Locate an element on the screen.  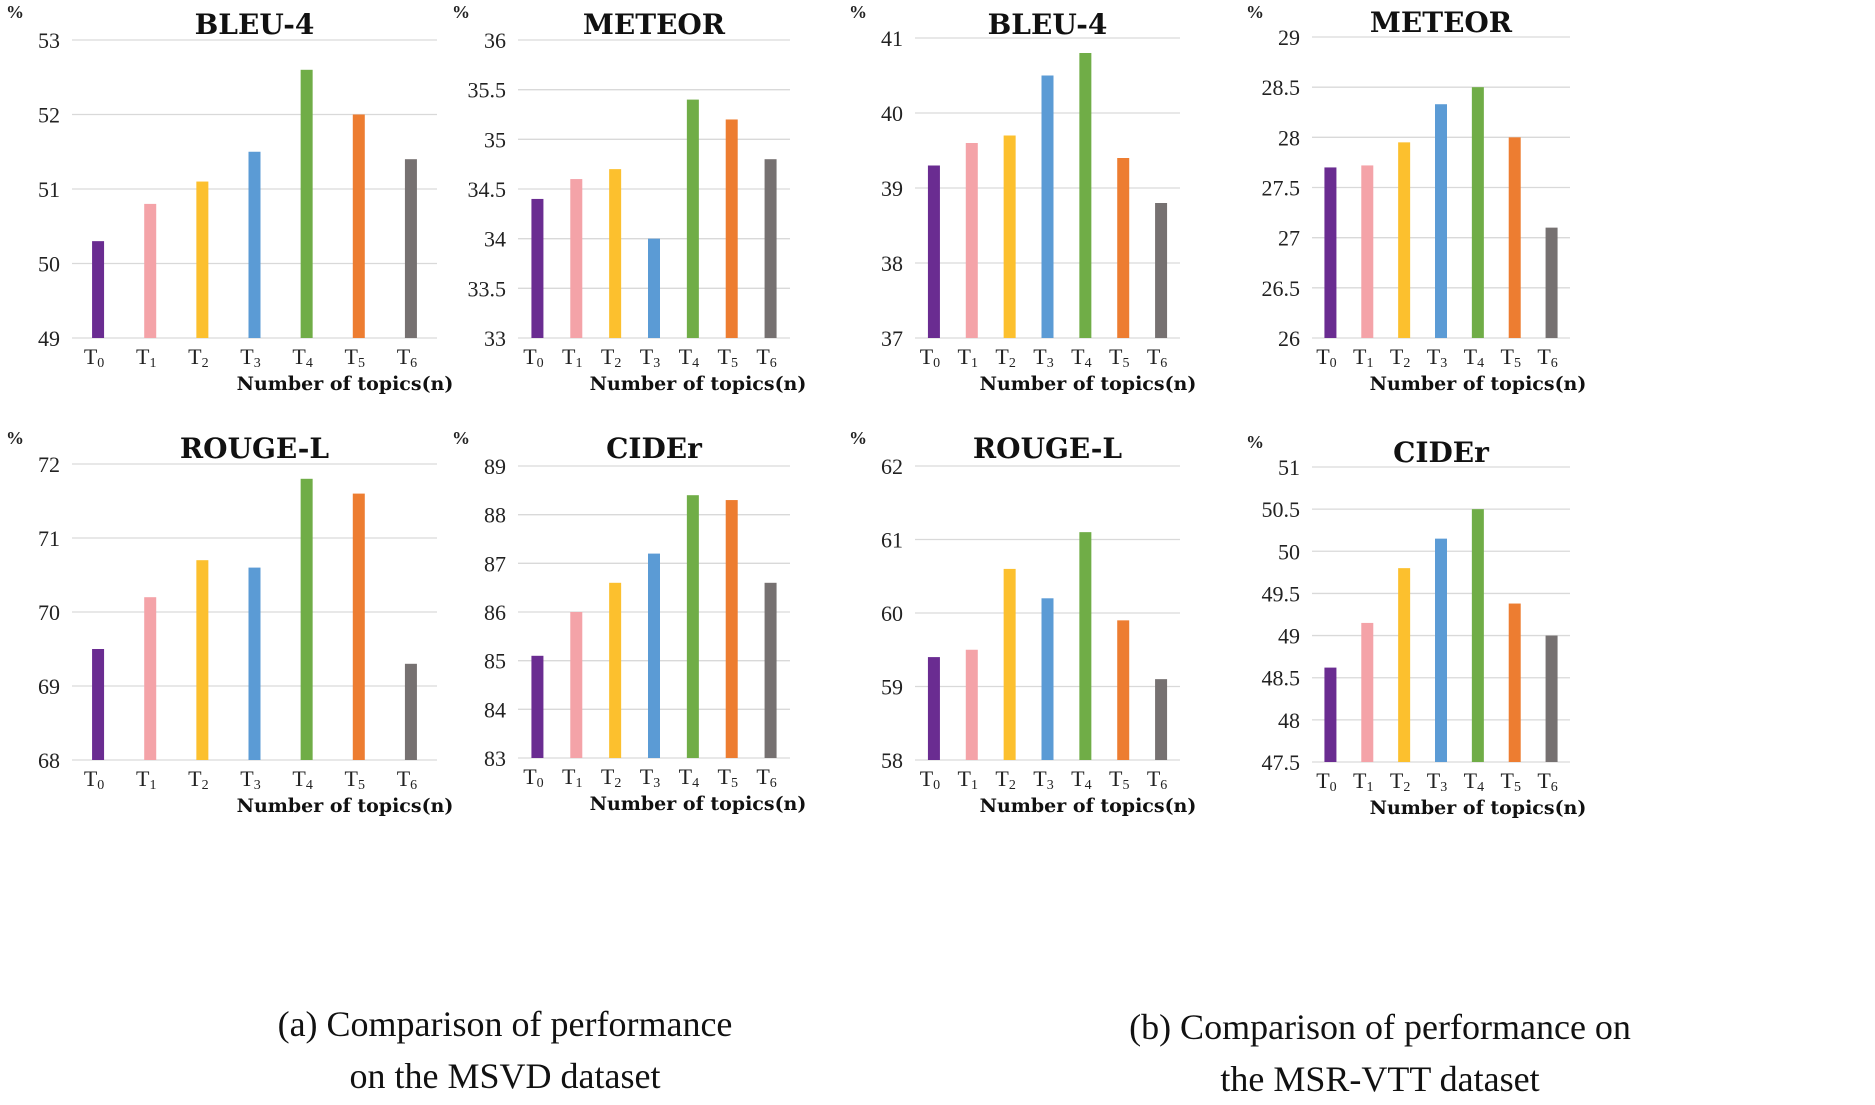
y-tick-label: 69 is located at coordinates (49, 686).